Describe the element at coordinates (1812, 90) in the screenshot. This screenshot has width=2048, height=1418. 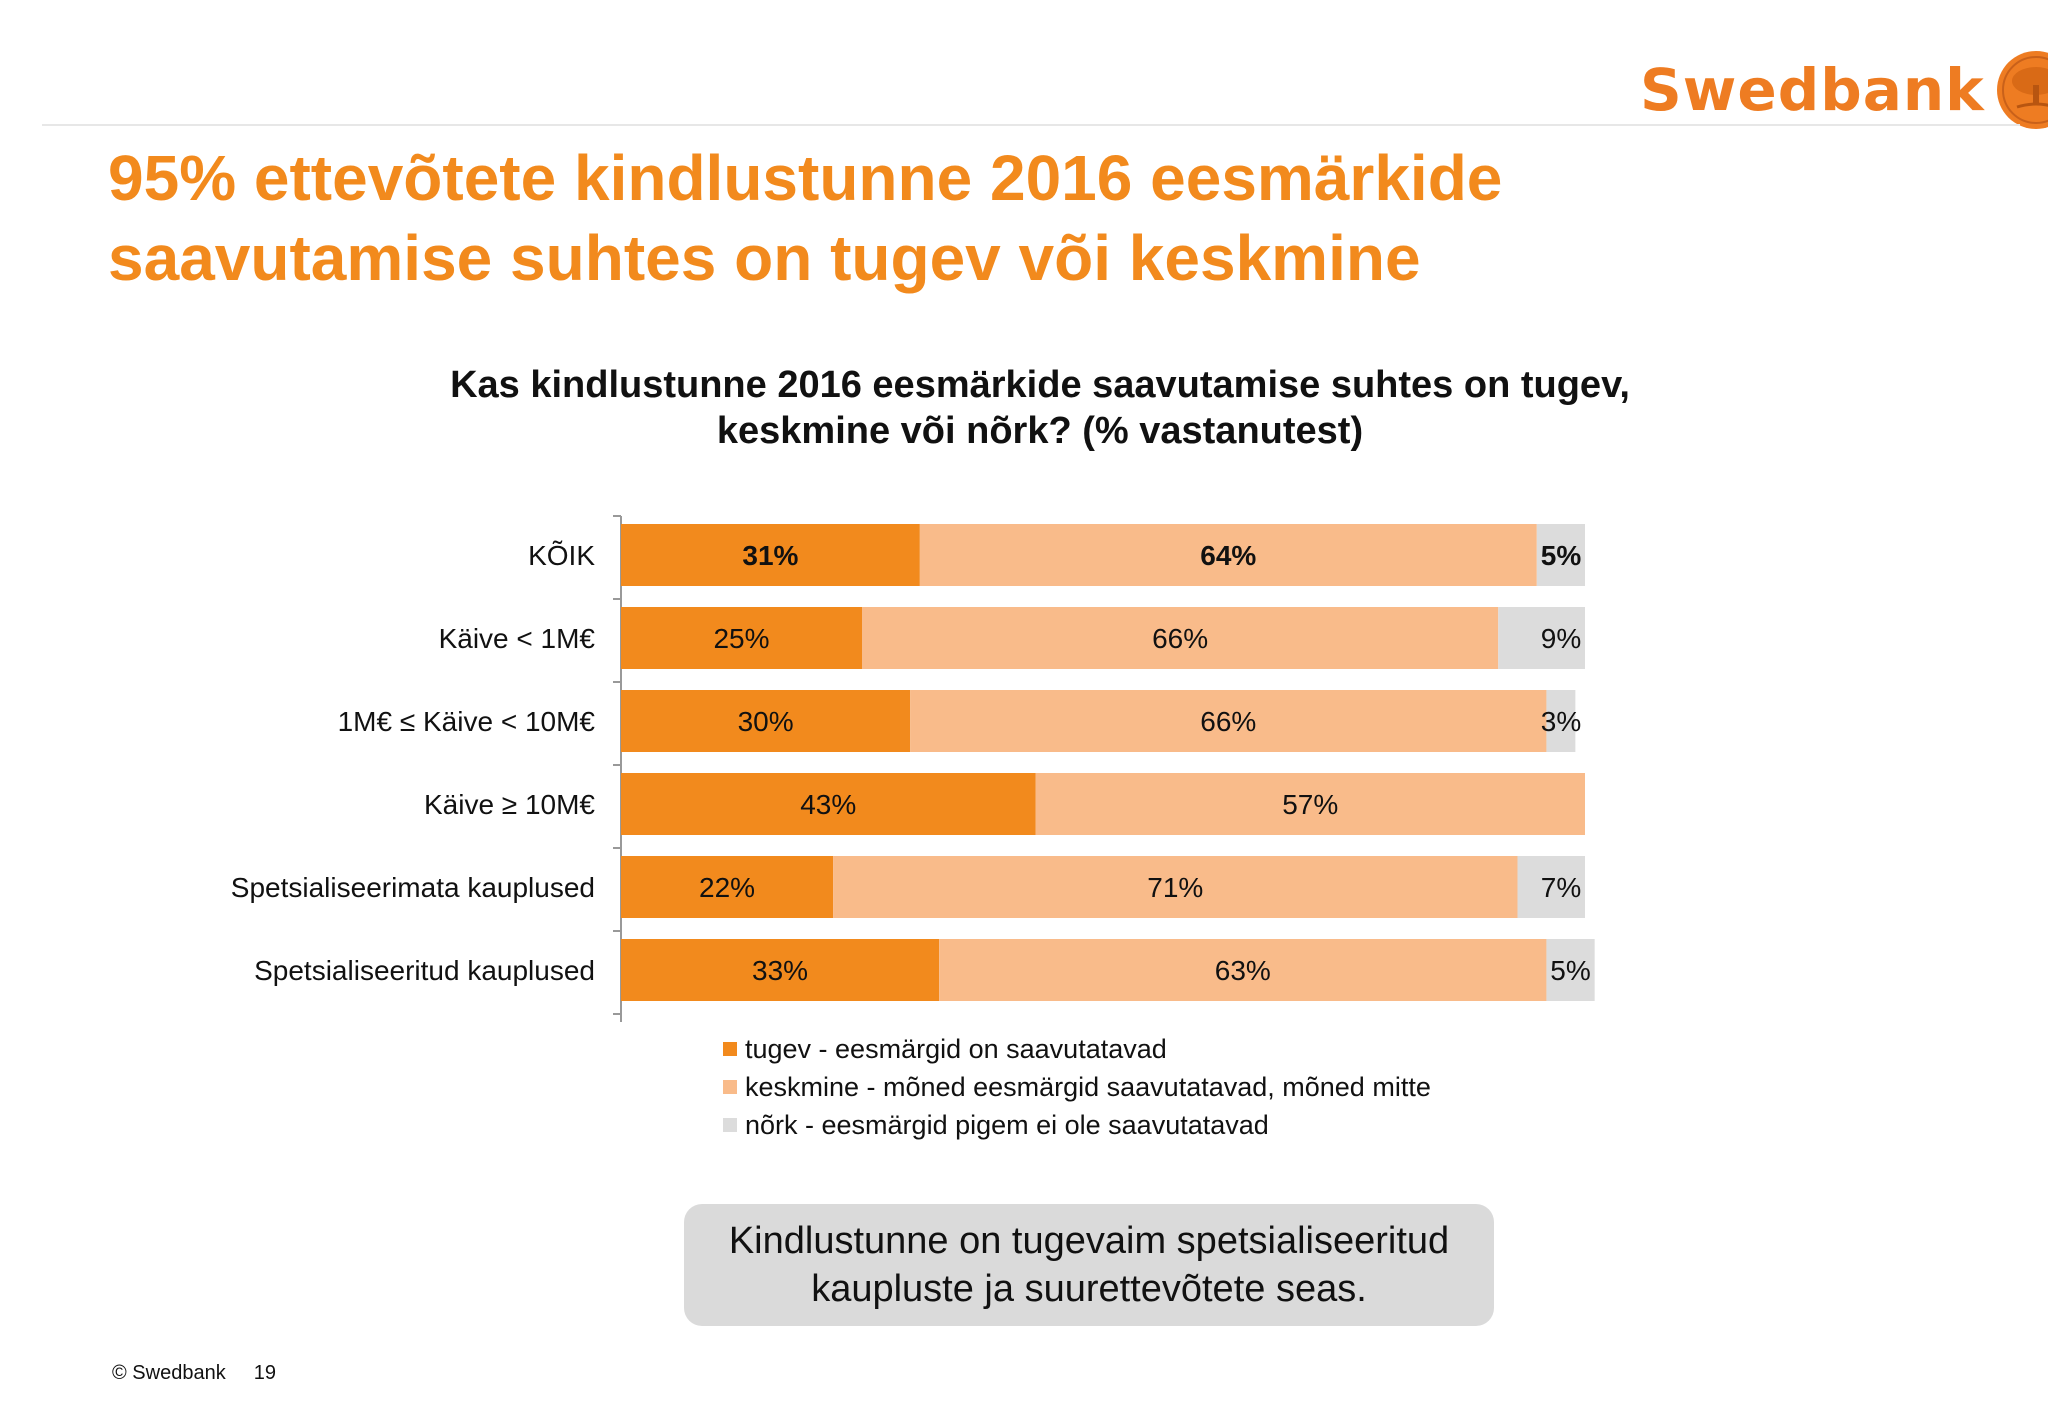
I see `logo-text: Swedbank` at that location.